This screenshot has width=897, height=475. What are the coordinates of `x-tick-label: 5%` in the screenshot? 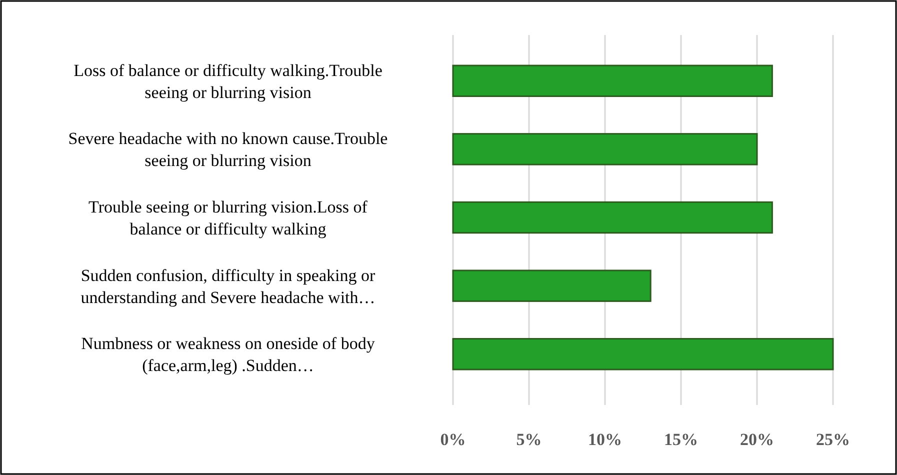 It's located at (529, 439).